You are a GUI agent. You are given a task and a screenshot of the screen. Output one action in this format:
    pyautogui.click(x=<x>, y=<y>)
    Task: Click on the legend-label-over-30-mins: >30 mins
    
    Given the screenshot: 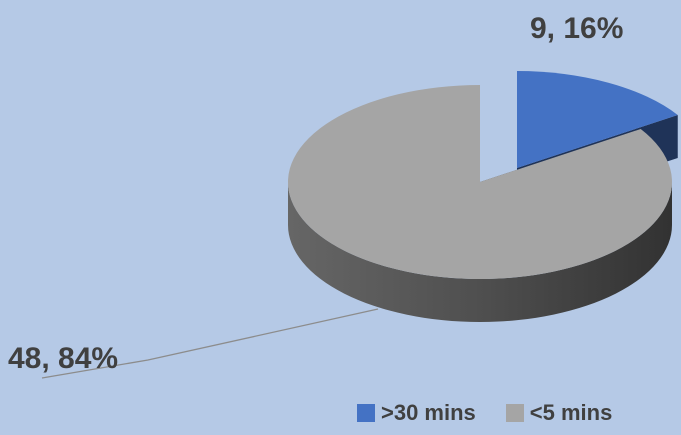 What is the action you would take?
    pyautogui.click(x=428, y=412)
    